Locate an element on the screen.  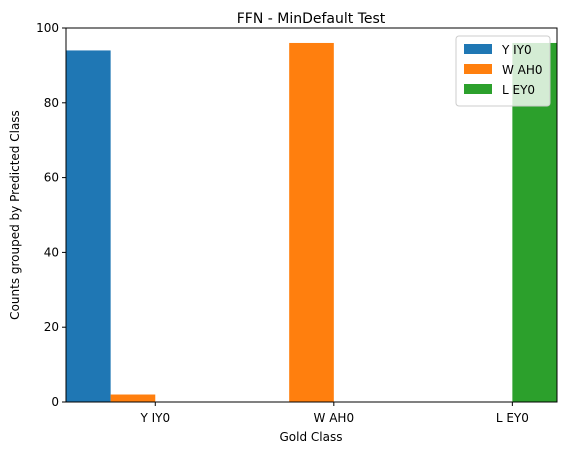
x-axis-label: Gold Class is located at coordinates (311, 437).